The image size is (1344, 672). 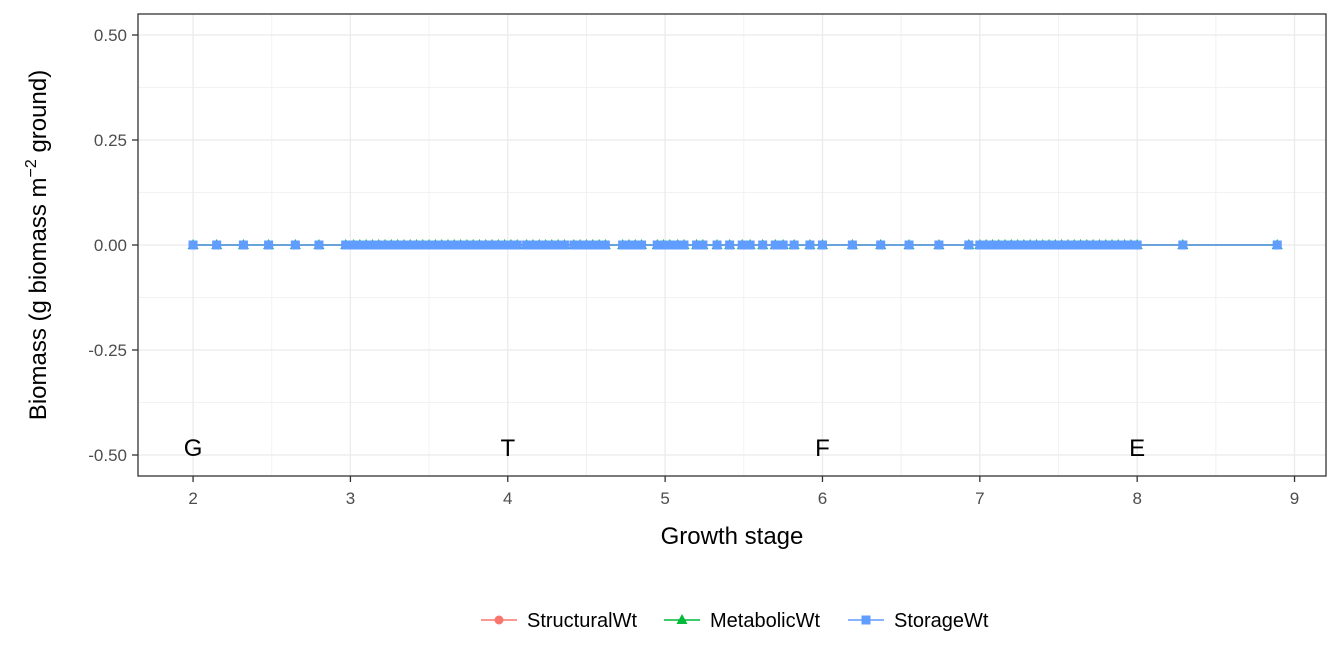 I want to click on stage-label-e: E, so click(x=1137, y=448).